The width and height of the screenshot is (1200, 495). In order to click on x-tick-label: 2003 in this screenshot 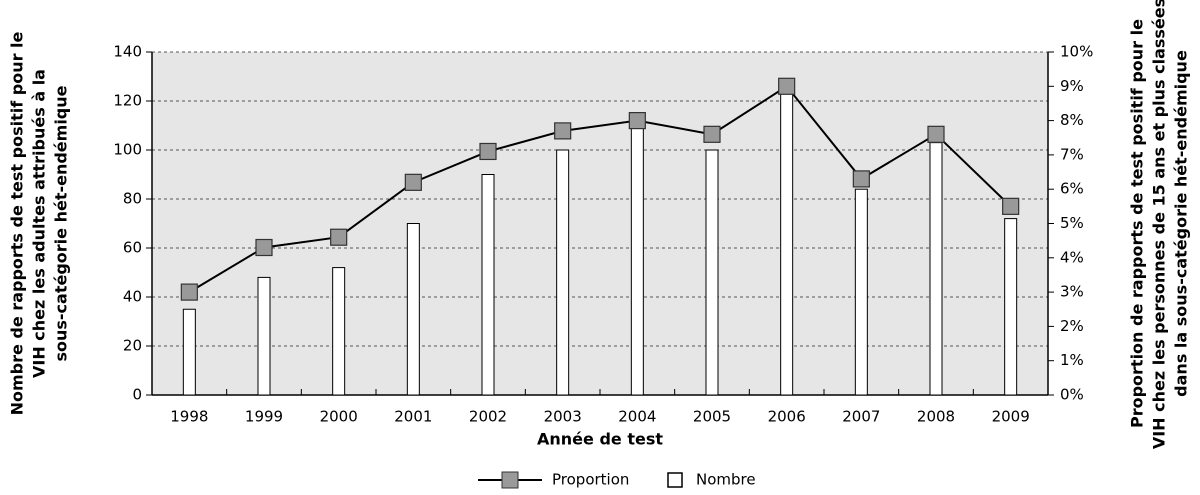, I will do `click(563, 417)`.